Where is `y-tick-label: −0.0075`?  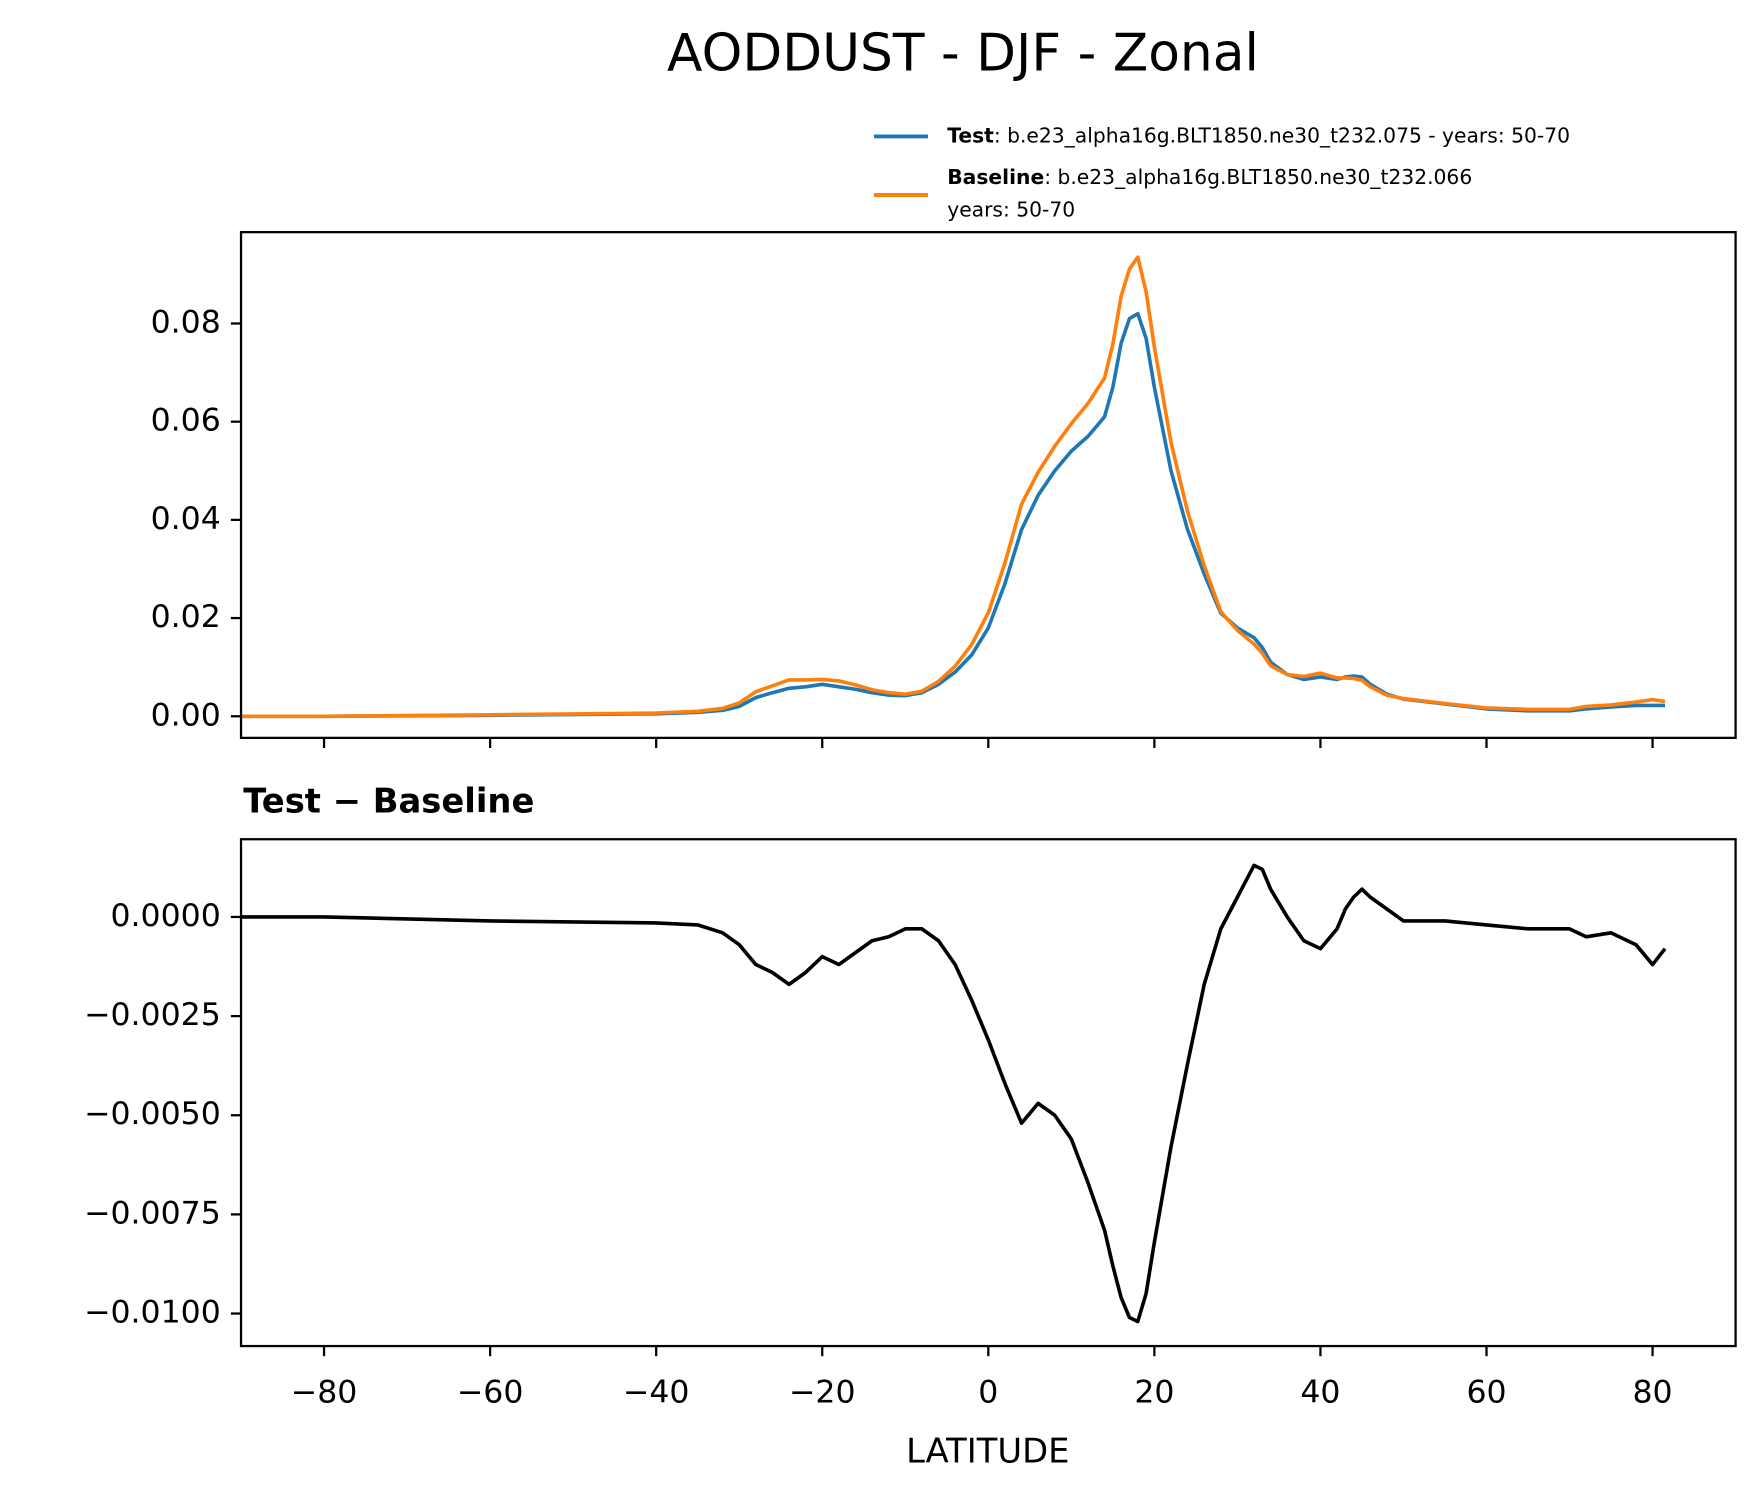 y-tick-label: −0.0075 is located at coordinates (152, 1213).